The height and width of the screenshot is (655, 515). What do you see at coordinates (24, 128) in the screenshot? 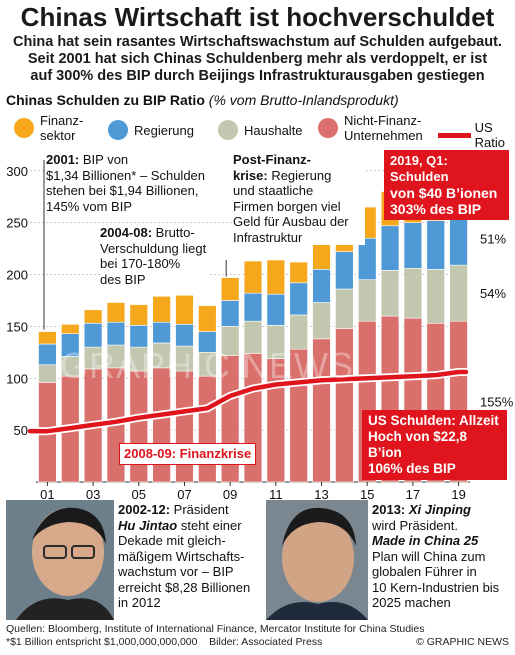
I see `legend-swatch-finanzsektor` at bounding box center [24, 128].